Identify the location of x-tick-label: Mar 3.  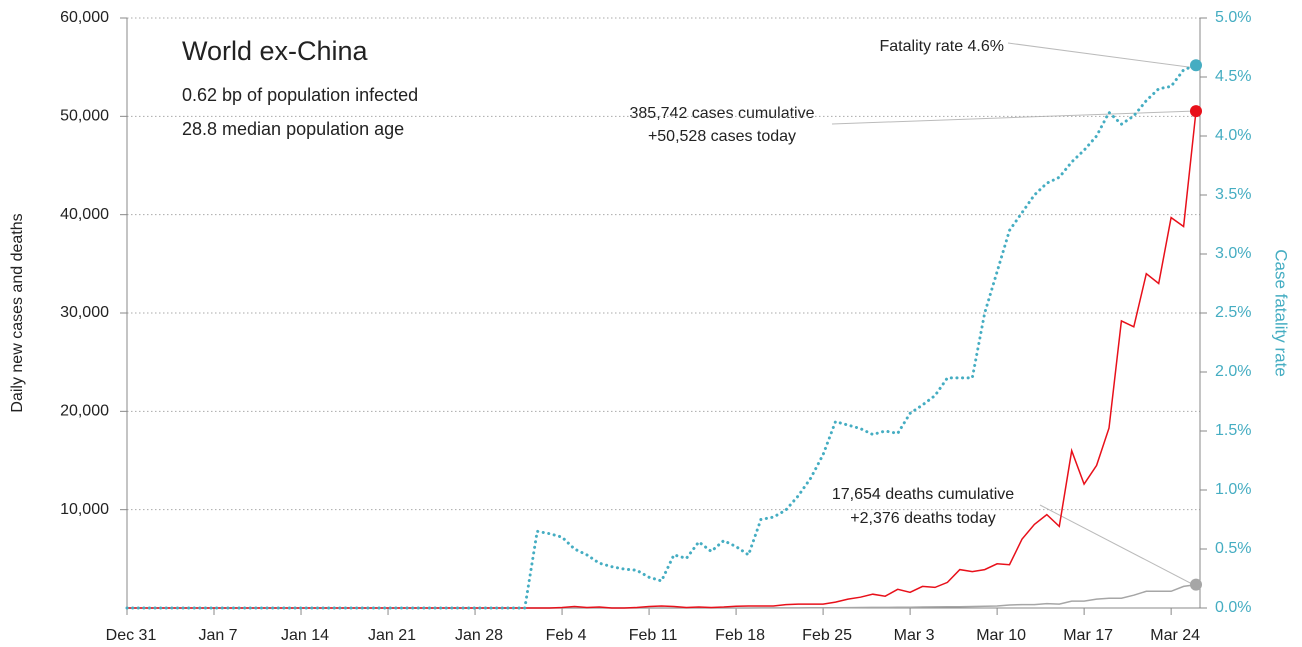
(914, 635).